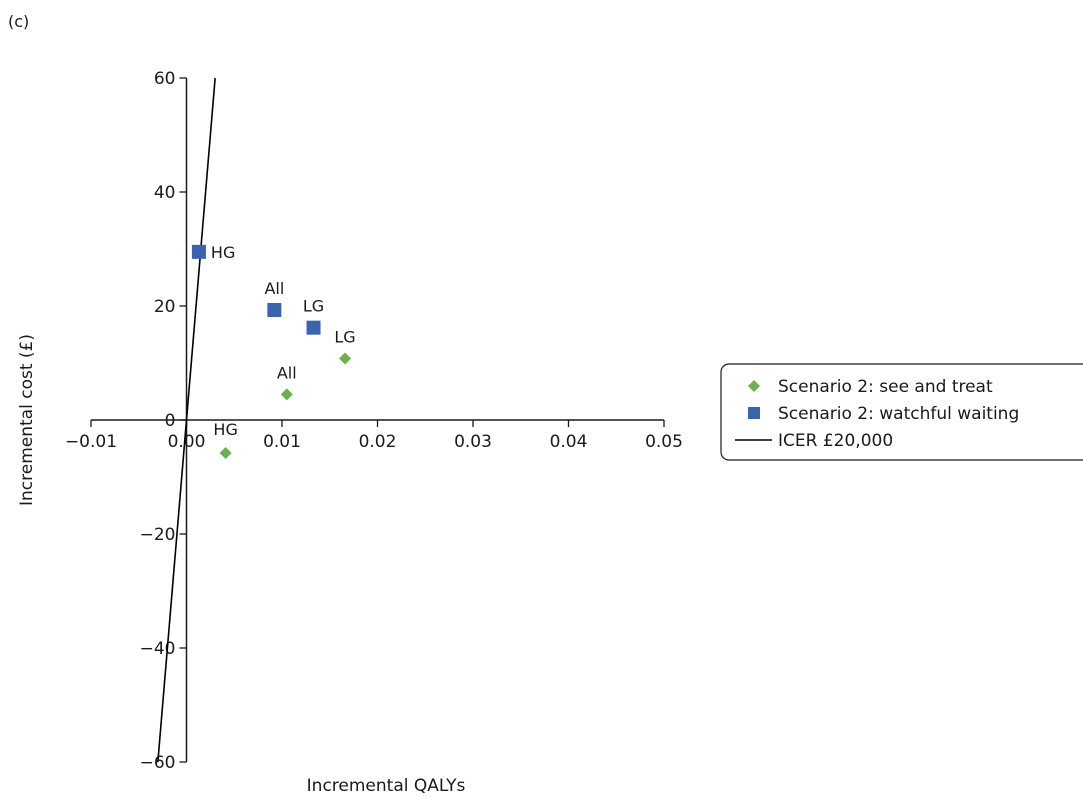 The width and height of the screenshot is (1083, 798). I want to click on x-tick-label: 0.05, so click(664, 442).